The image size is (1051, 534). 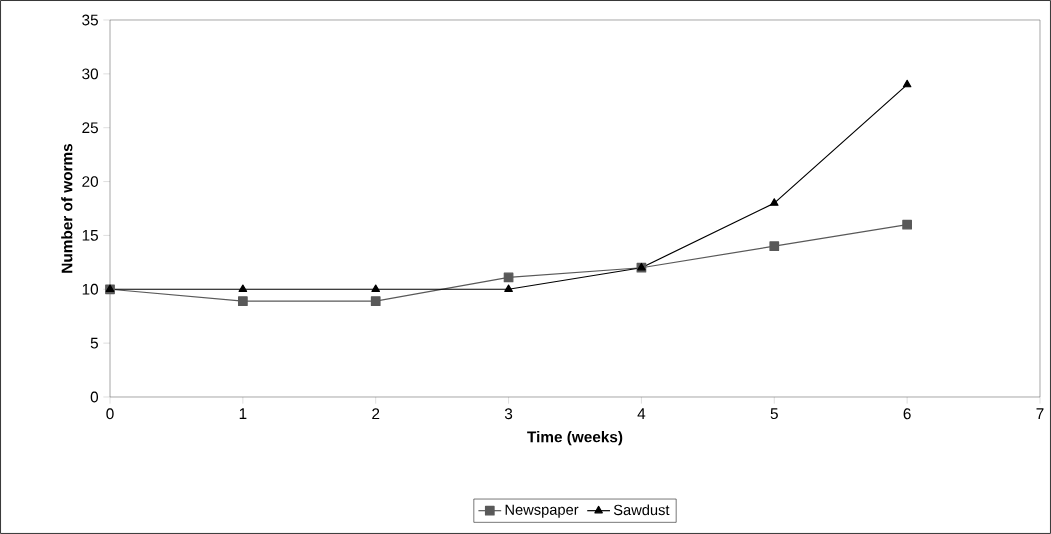 I want to click on x-tick-label: 4, so click(x=641, y=413).